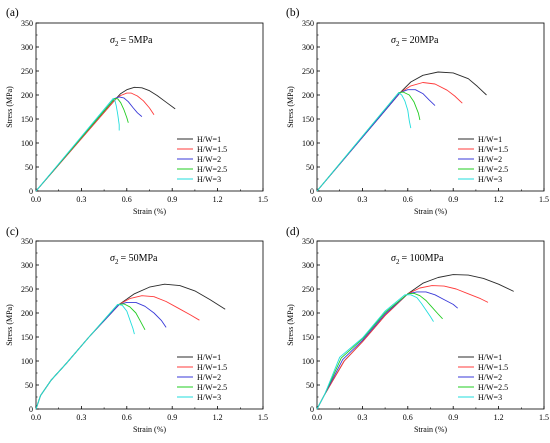 Image resolution: width=550 pixels, height=443 pixels. I want to click on panel-label: (c), so click(12, 232).